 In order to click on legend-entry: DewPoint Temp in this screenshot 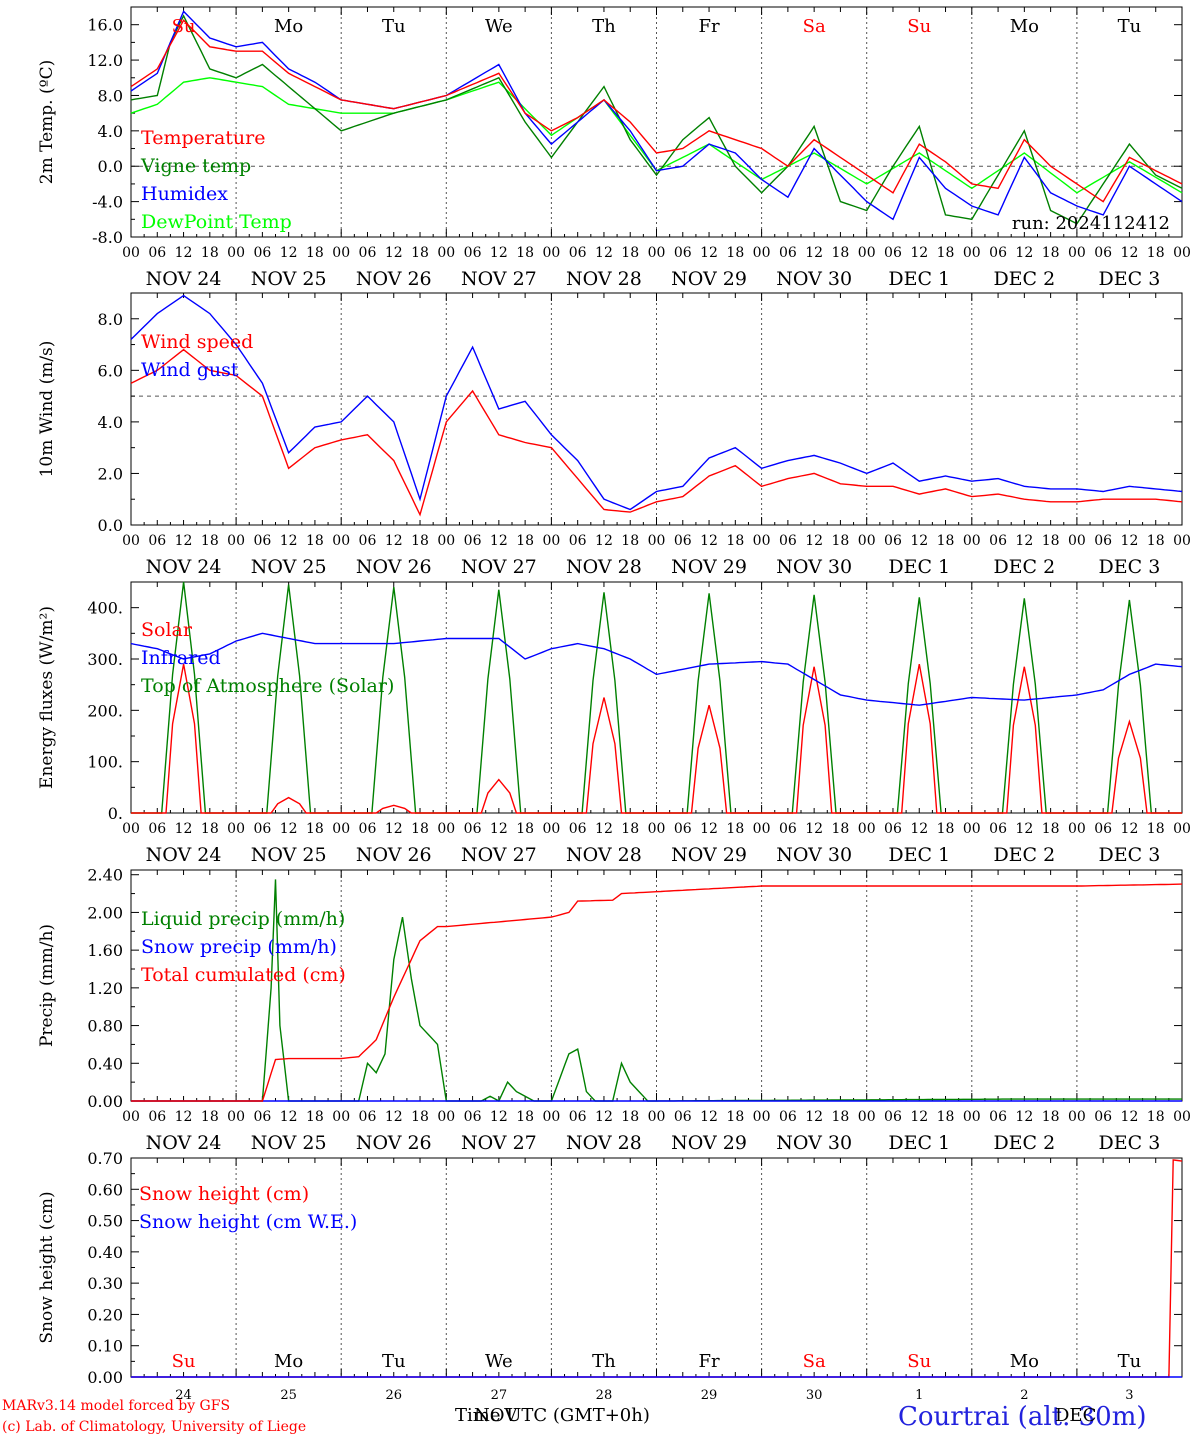, I will do `click(216, 222)`.